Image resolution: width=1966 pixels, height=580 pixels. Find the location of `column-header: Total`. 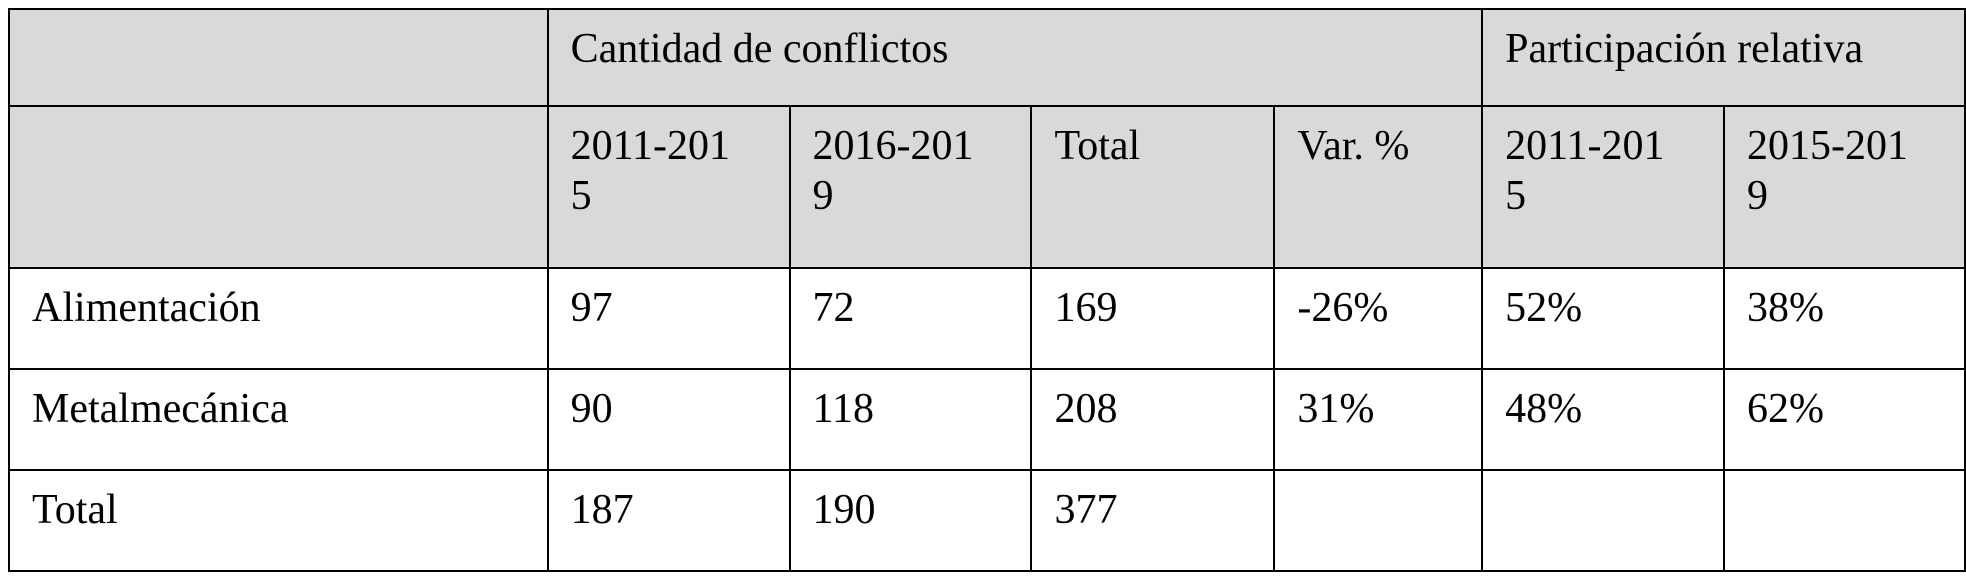

column-header: Total is located at coordinates (1153, 187).